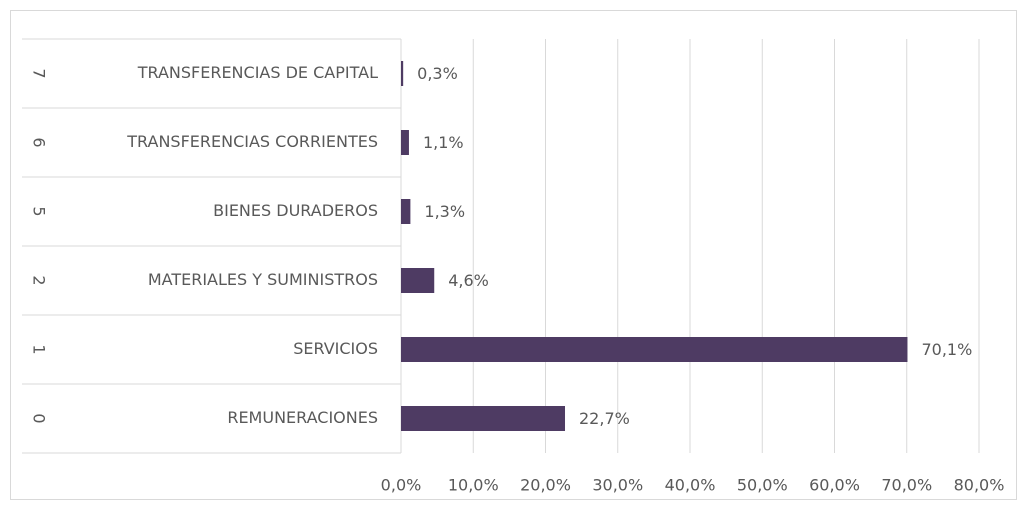 The image size is (1027, 511). I want to click on y-group-label: 5, so click(39, 211).